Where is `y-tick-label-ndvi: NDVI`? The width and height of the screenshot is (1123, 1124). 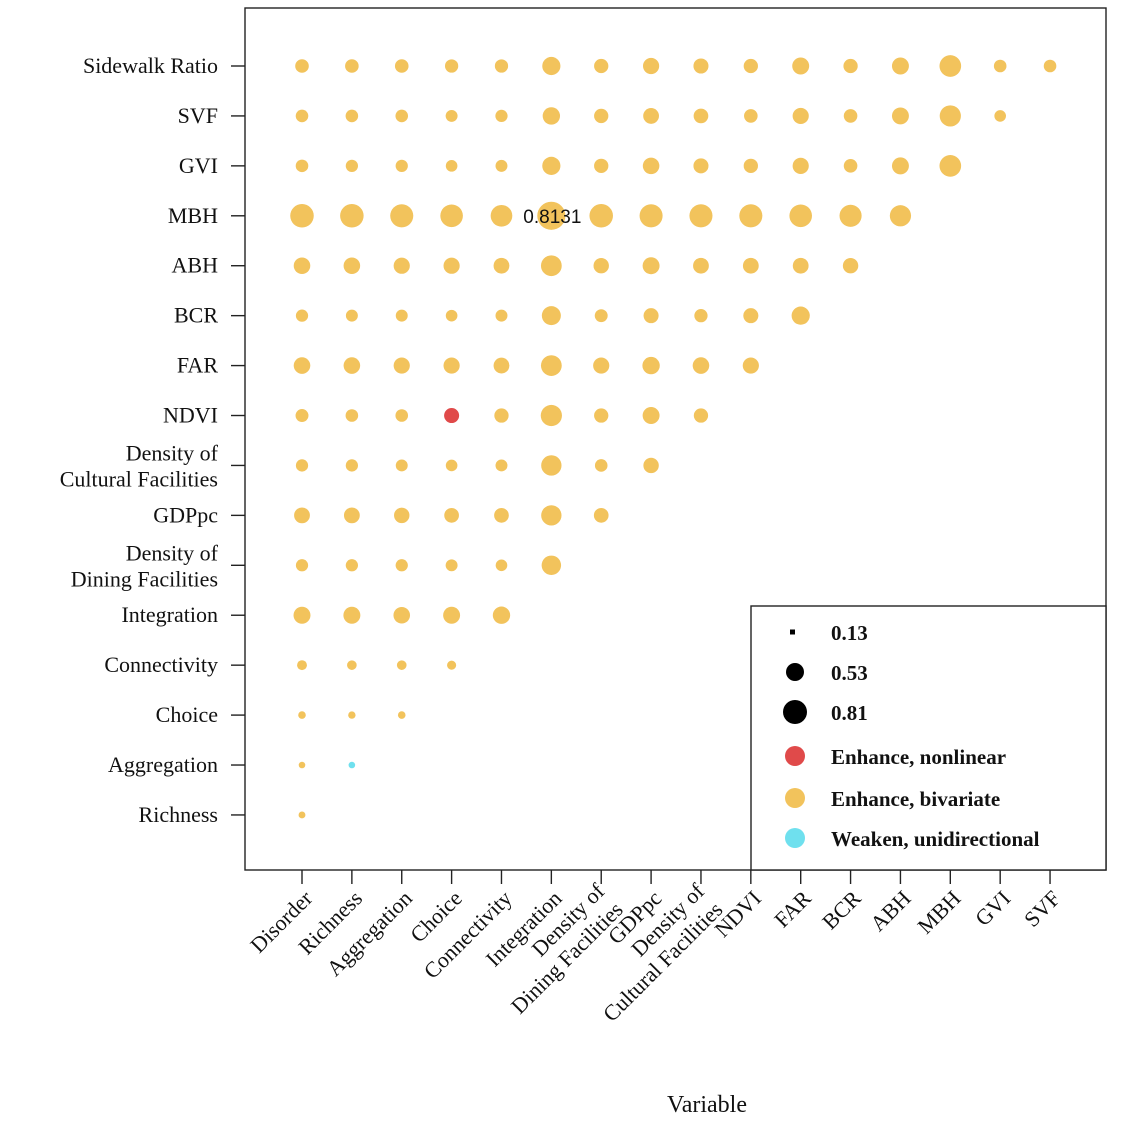
y-tick-label-ndvi: NDVI is located at coordinates (190, 415).